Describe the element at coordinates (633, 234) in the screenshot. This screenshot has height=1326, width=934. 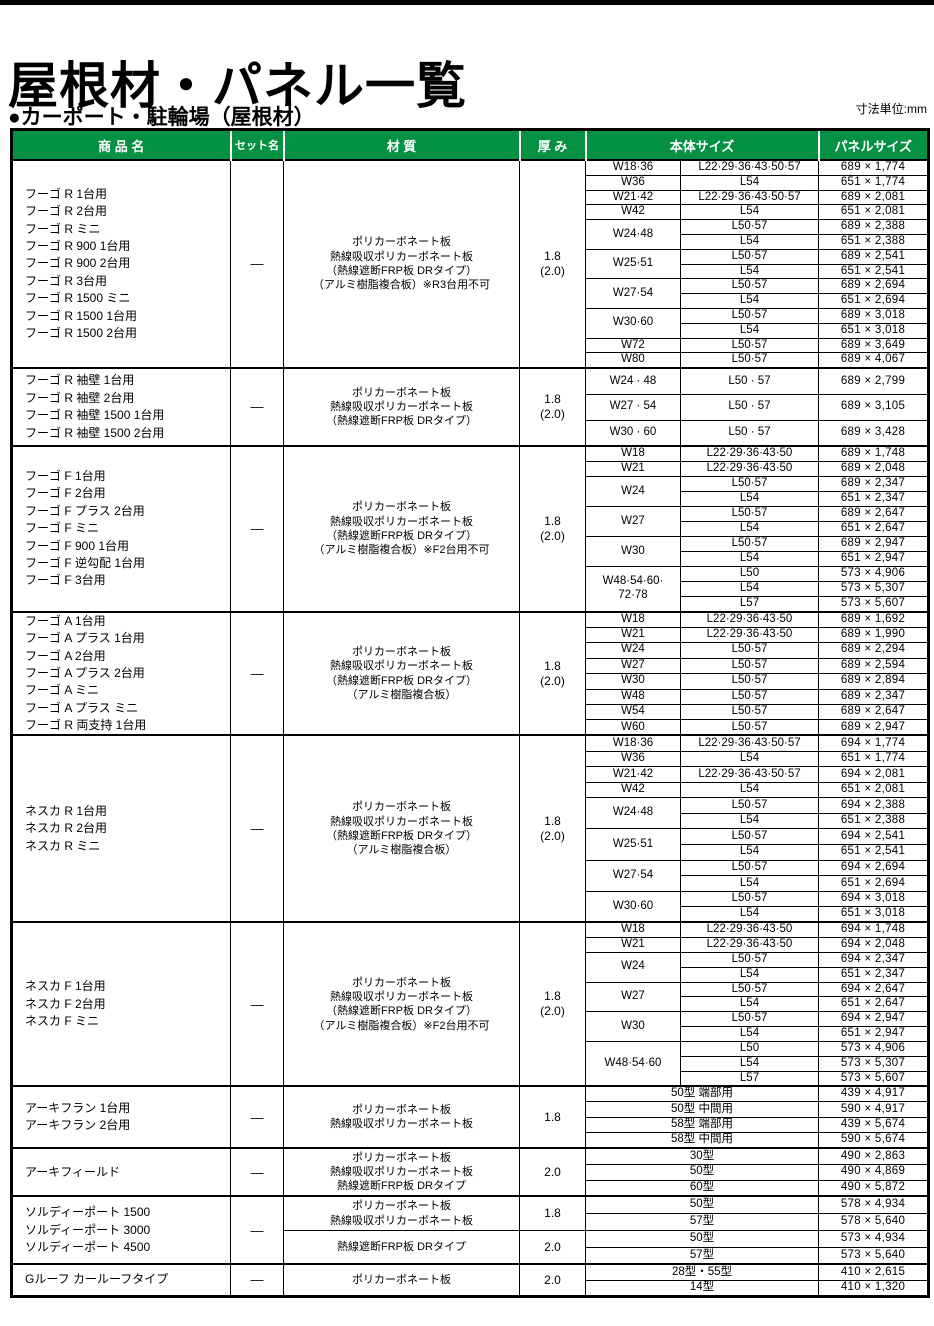
I see `body-width-cell: W24·48` at that location.